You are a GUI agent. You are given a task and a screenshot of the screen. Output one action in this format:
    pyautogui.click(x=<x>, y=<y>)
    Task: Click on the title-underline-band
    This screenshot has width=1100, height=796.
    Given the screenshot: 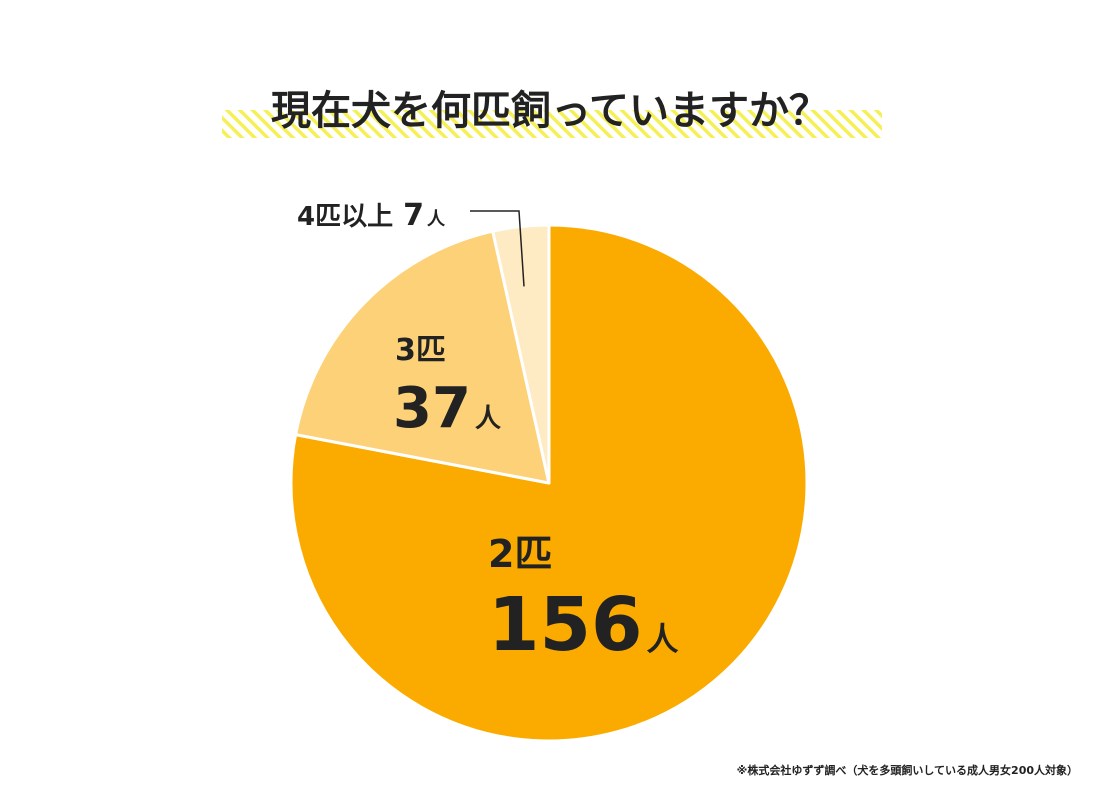 What is the action you would take?
    pyautogui.click(x=552, y=124)
    